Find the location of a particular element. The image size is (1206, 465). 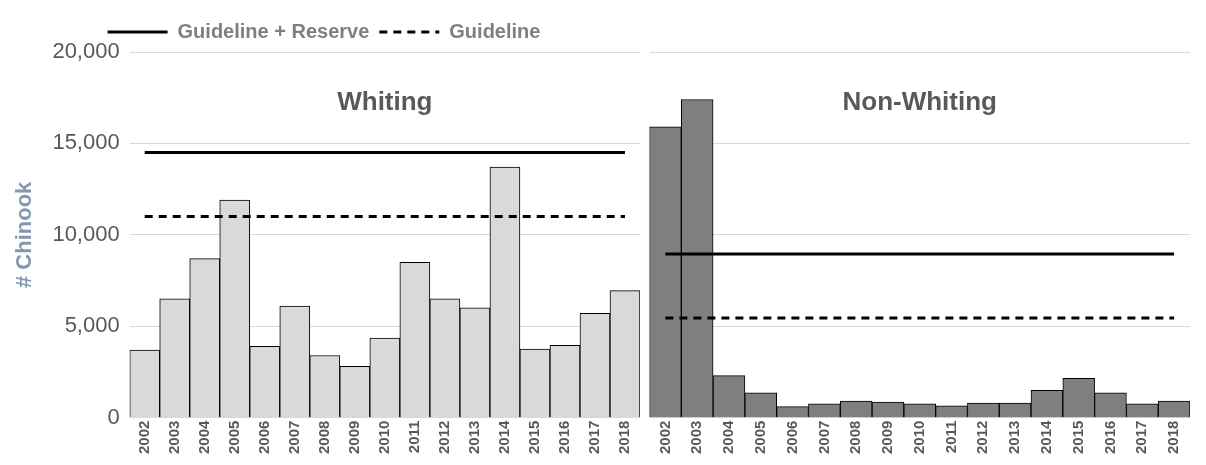

legend-label: Guideline is located at coordinates (495, 30).